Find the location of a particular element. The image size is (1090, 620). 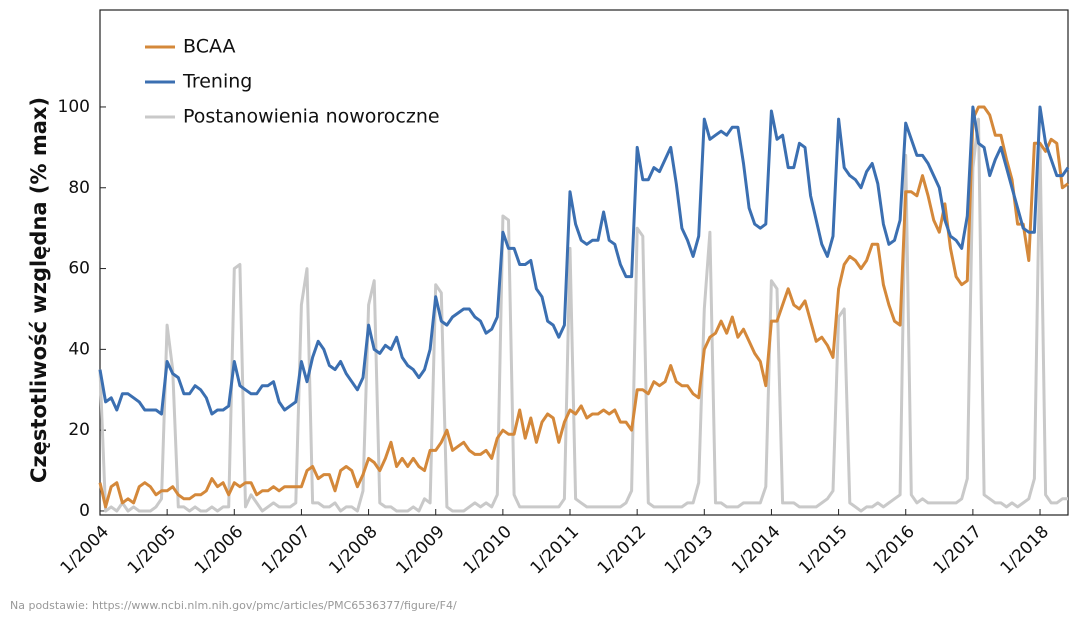

x-tick-label: 1/2012 is located at coordinates (622, 550).